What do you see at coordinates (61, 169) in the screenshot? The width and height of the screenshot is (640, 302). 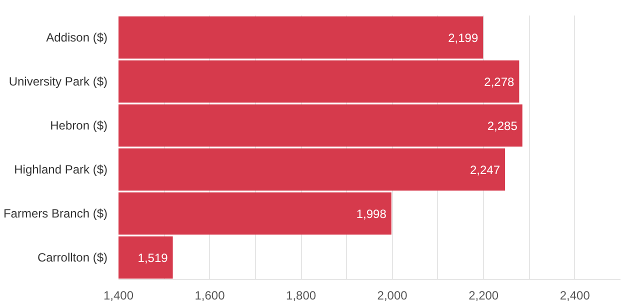 I see `y-tick-label: Highland Park ($)` at bounding box center [61, 169].